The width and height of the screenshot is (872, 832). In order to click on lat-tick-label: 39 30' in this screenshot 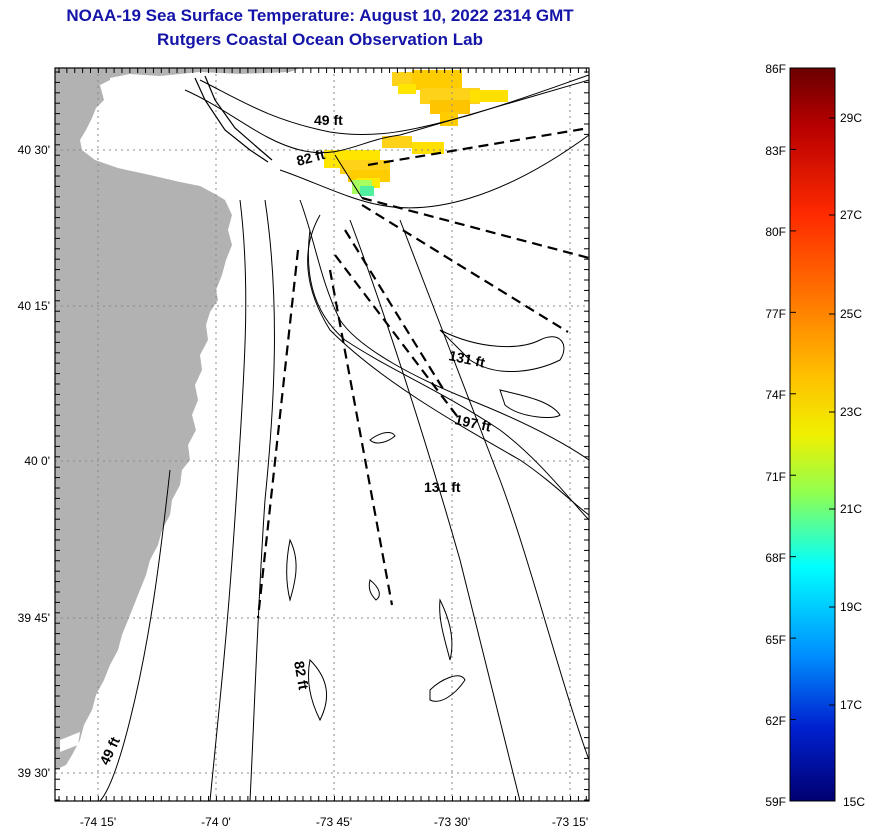, I will do `click(34, 773)`.